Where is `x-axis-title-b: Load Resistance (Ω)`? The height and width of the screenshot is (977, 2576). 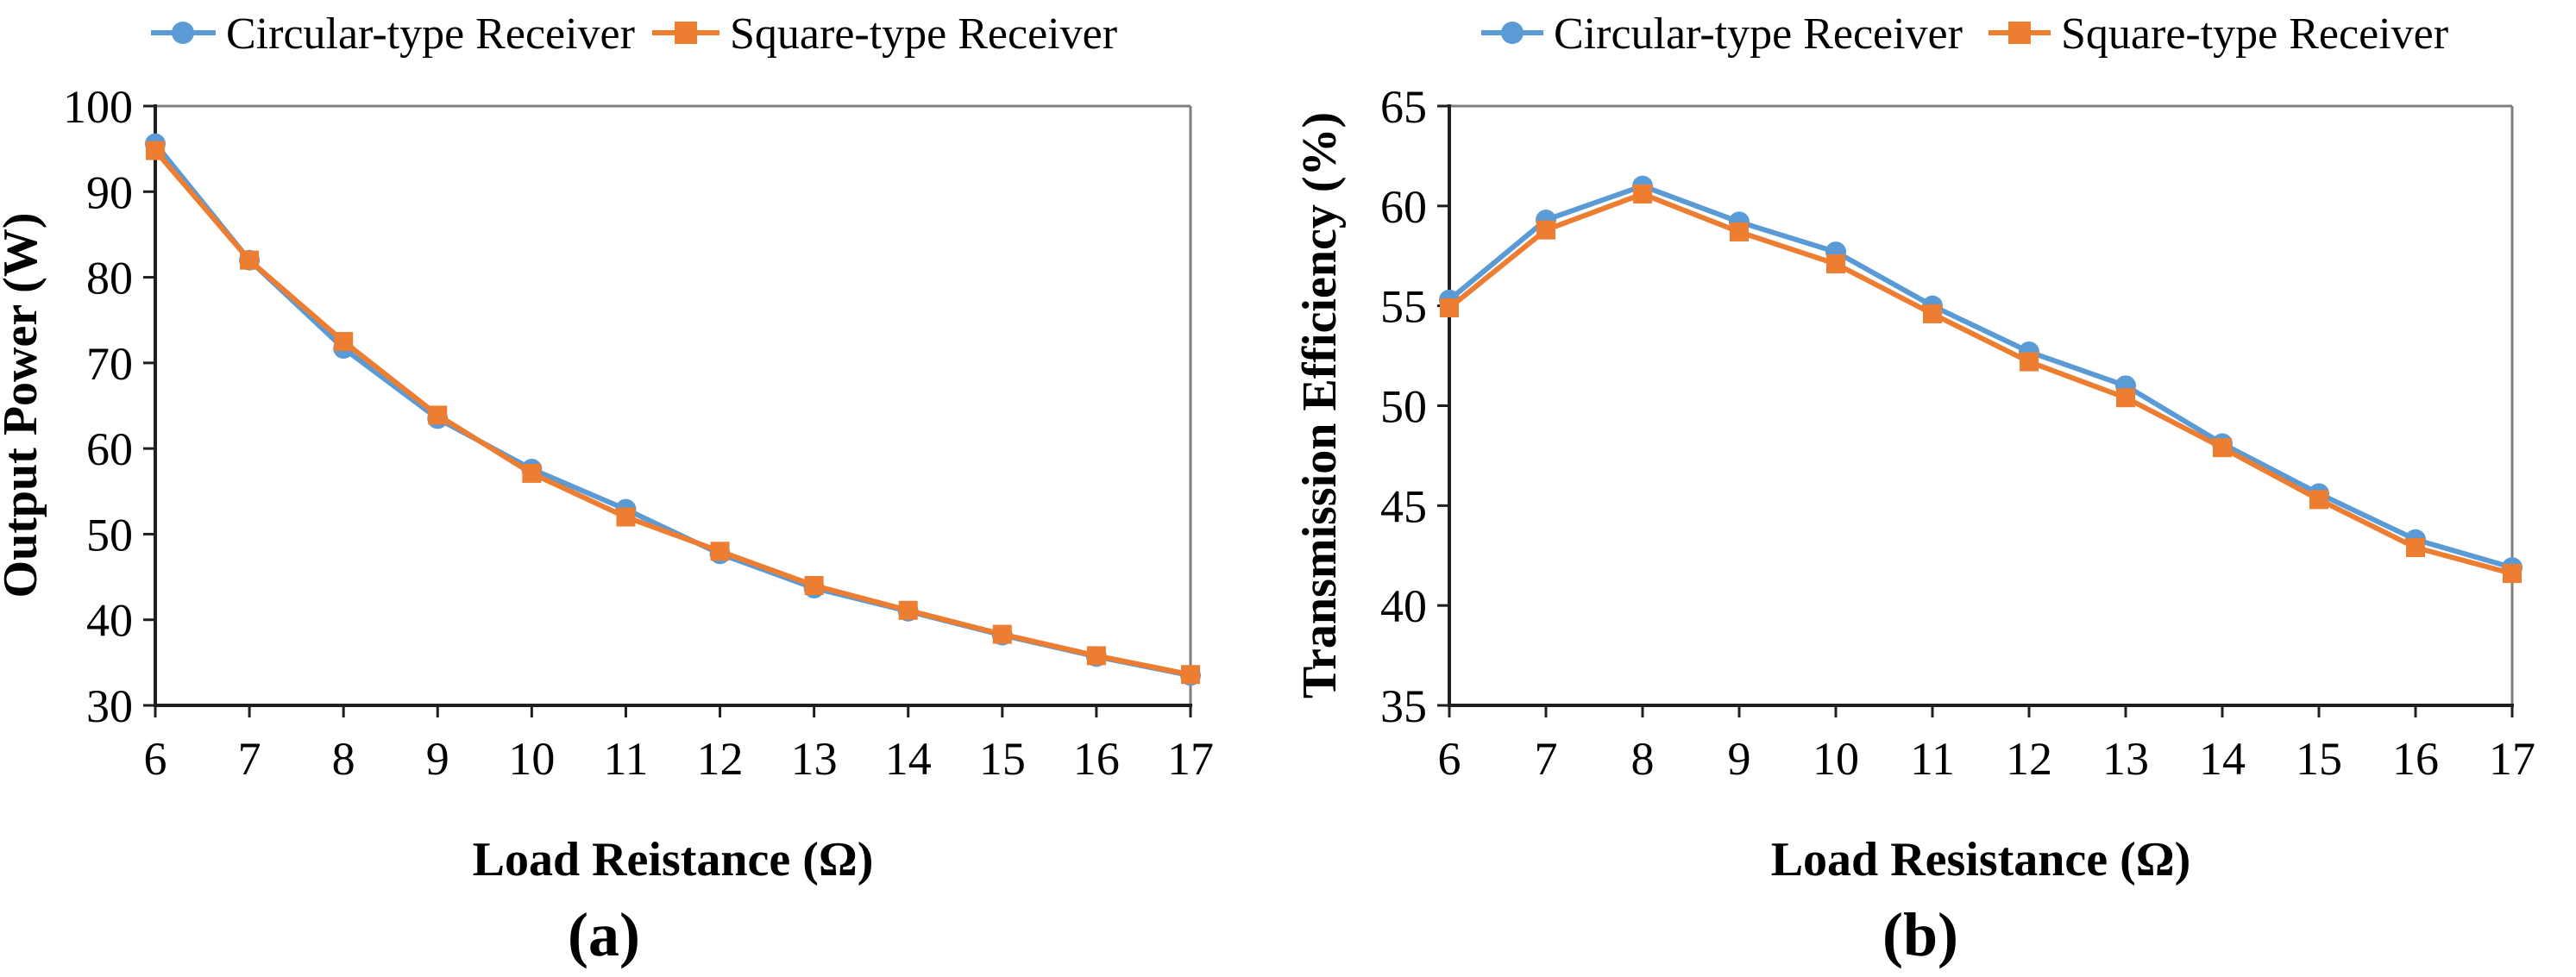
x-axis-title-b: Load Resistance (Ω) is located at coordinates (1981, 859).